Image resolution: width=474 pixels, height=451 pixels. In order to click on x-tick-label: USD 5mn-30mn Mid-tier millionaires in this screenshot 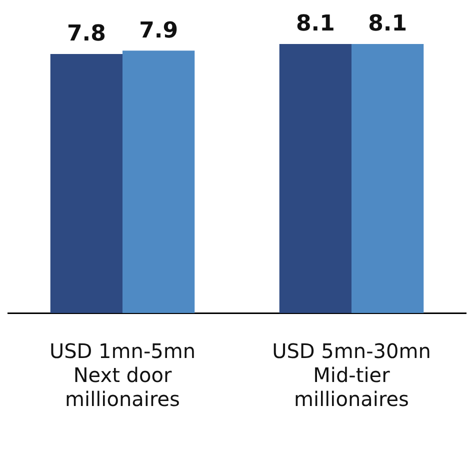, I will do `click(351, 375)`.